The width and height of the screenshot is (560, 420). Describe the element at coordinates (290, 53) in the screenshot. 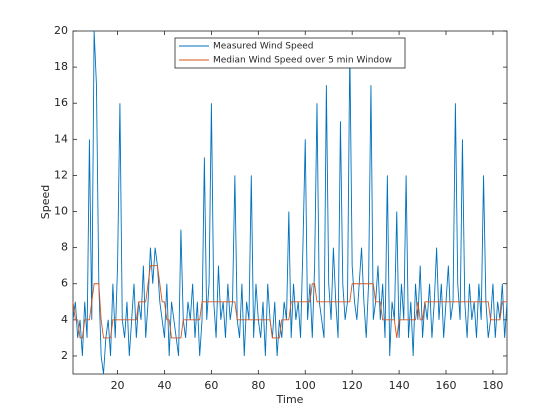

I see `legend-box` at that location.